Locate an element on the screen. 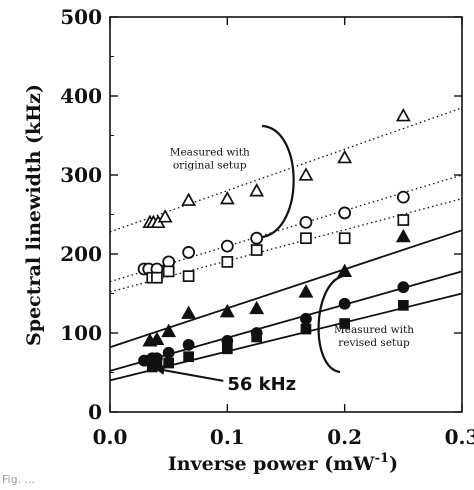 Image resolution: width=474 pixels, height=490 pixels. annotation-arrowhead is located at coordinates (159, 369).